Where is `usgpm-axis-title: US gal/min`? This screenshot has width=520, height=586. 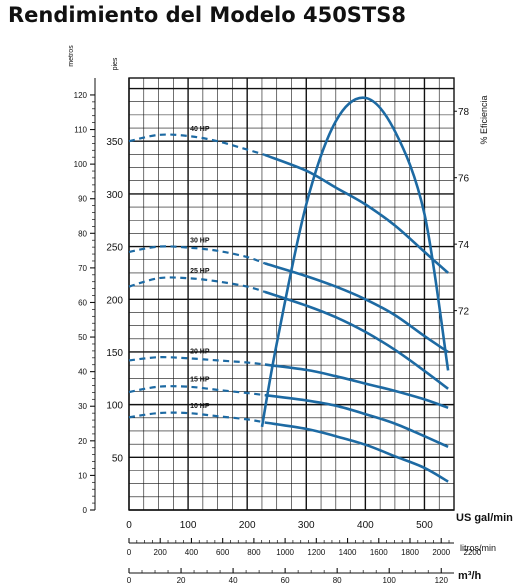 usgpm-axis-title: US gal/min is located at coordinates (484, 518).